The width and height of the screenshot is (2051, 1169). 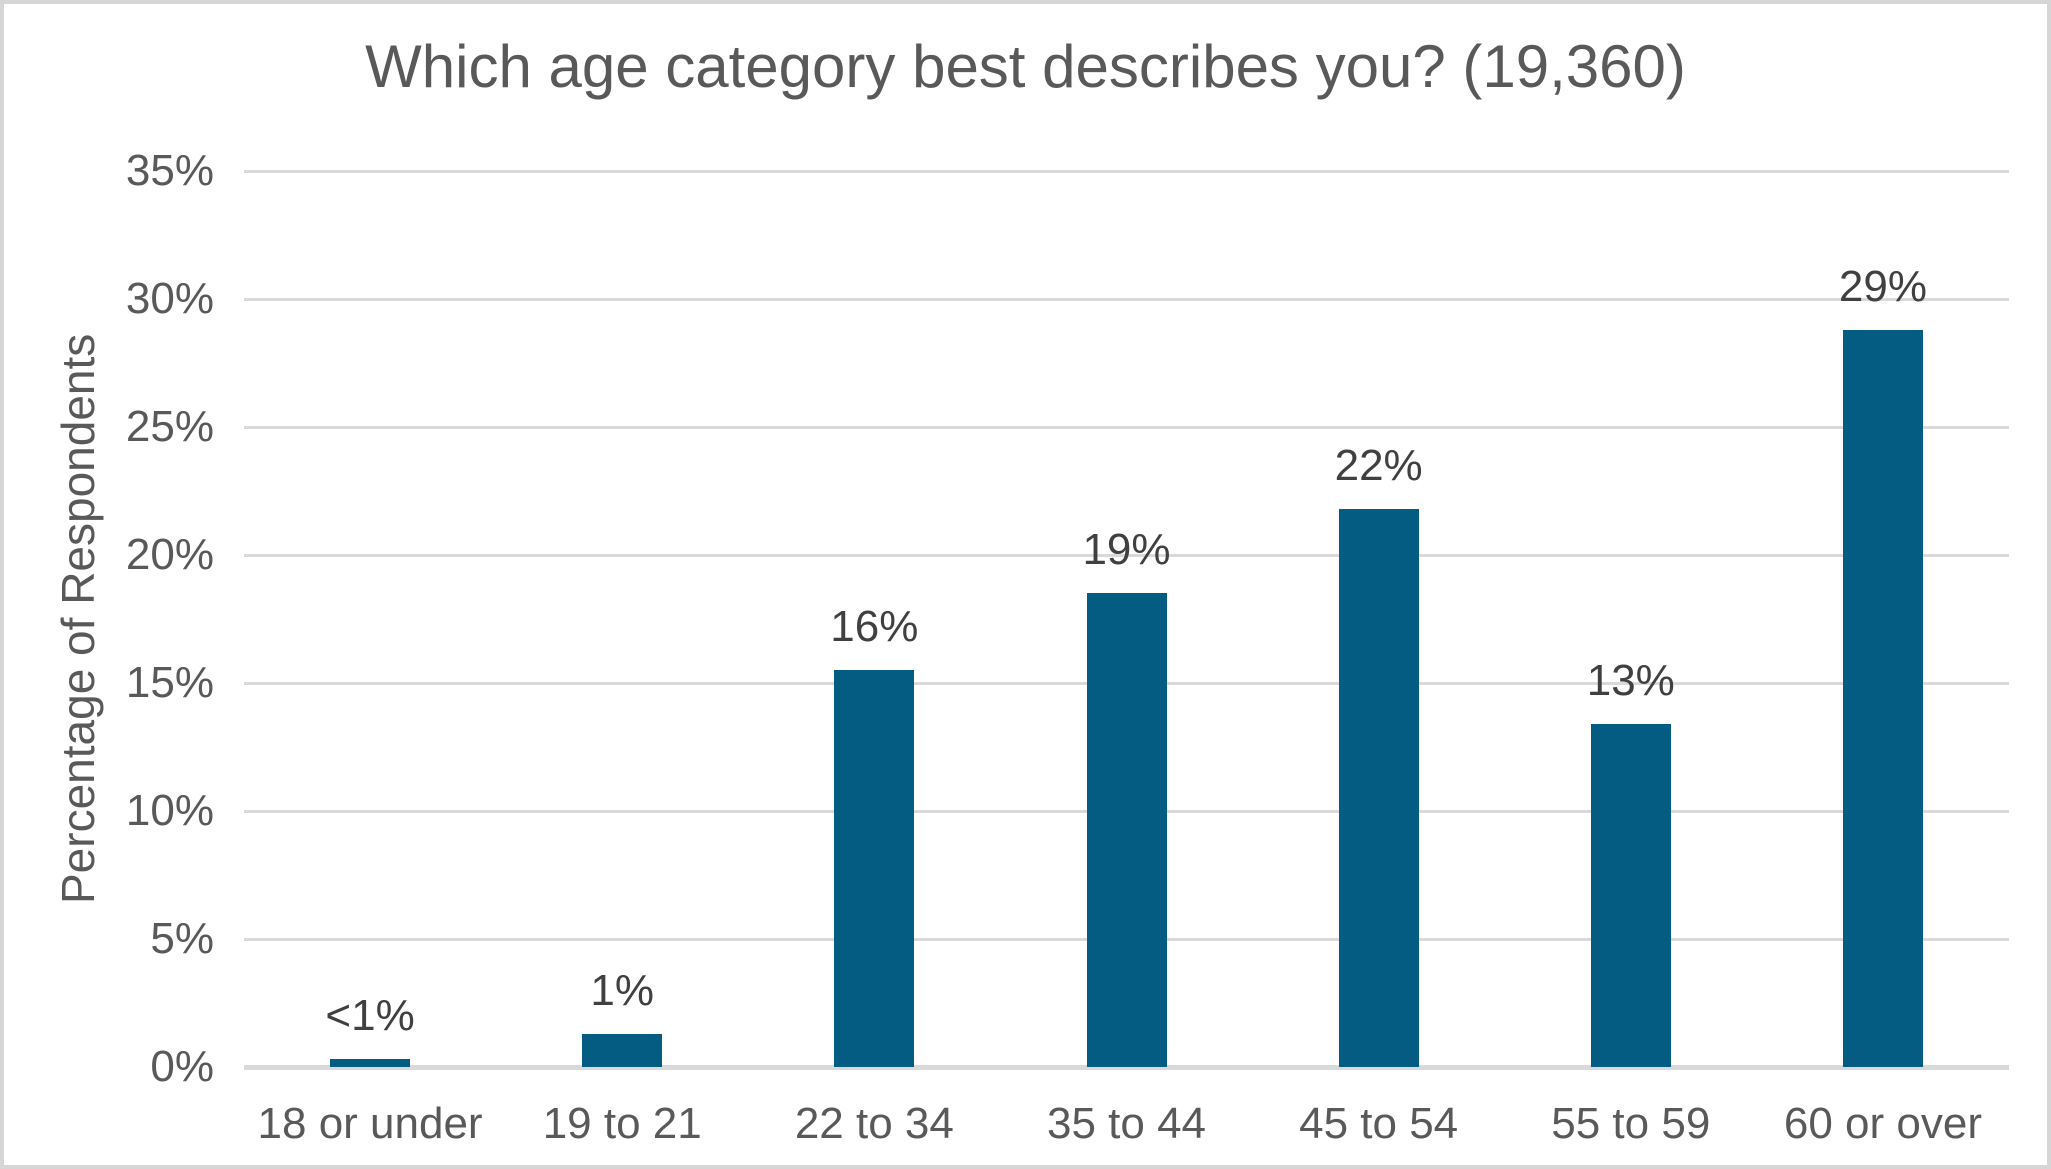 What do you see at coordinates (622, 1123) in the screenshot?
I see `x-tick-label: 19 to 21` at bounding box center [622, 1123].